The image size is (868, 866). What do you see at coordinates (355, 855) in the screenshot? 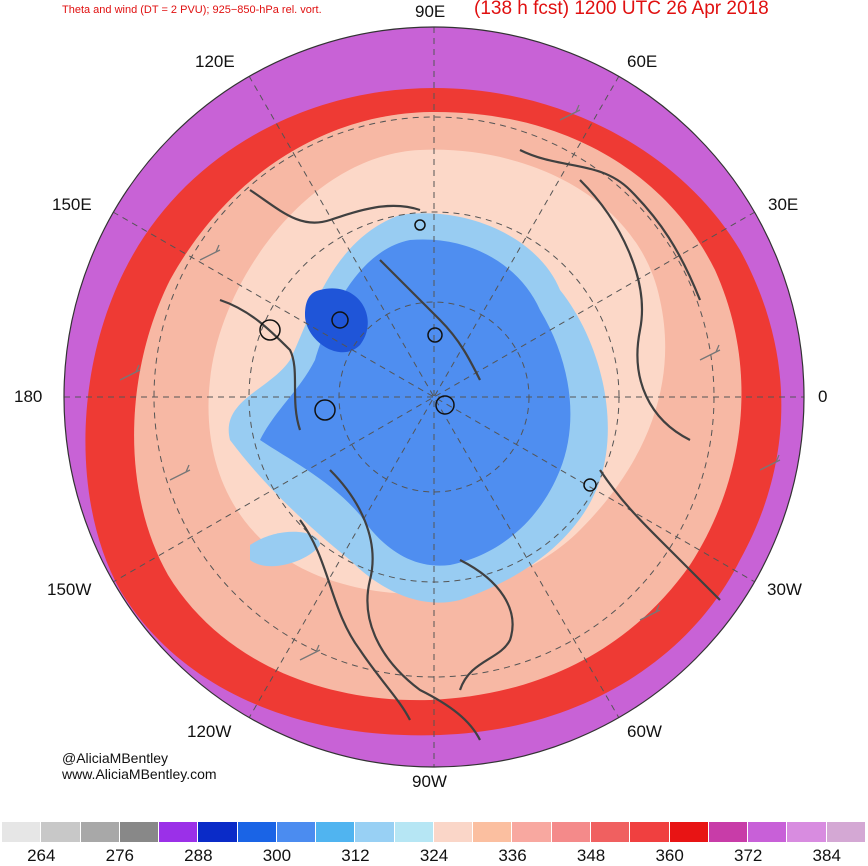
I see `colorbar-tick-label: 312` at bounding box center [355, 855].